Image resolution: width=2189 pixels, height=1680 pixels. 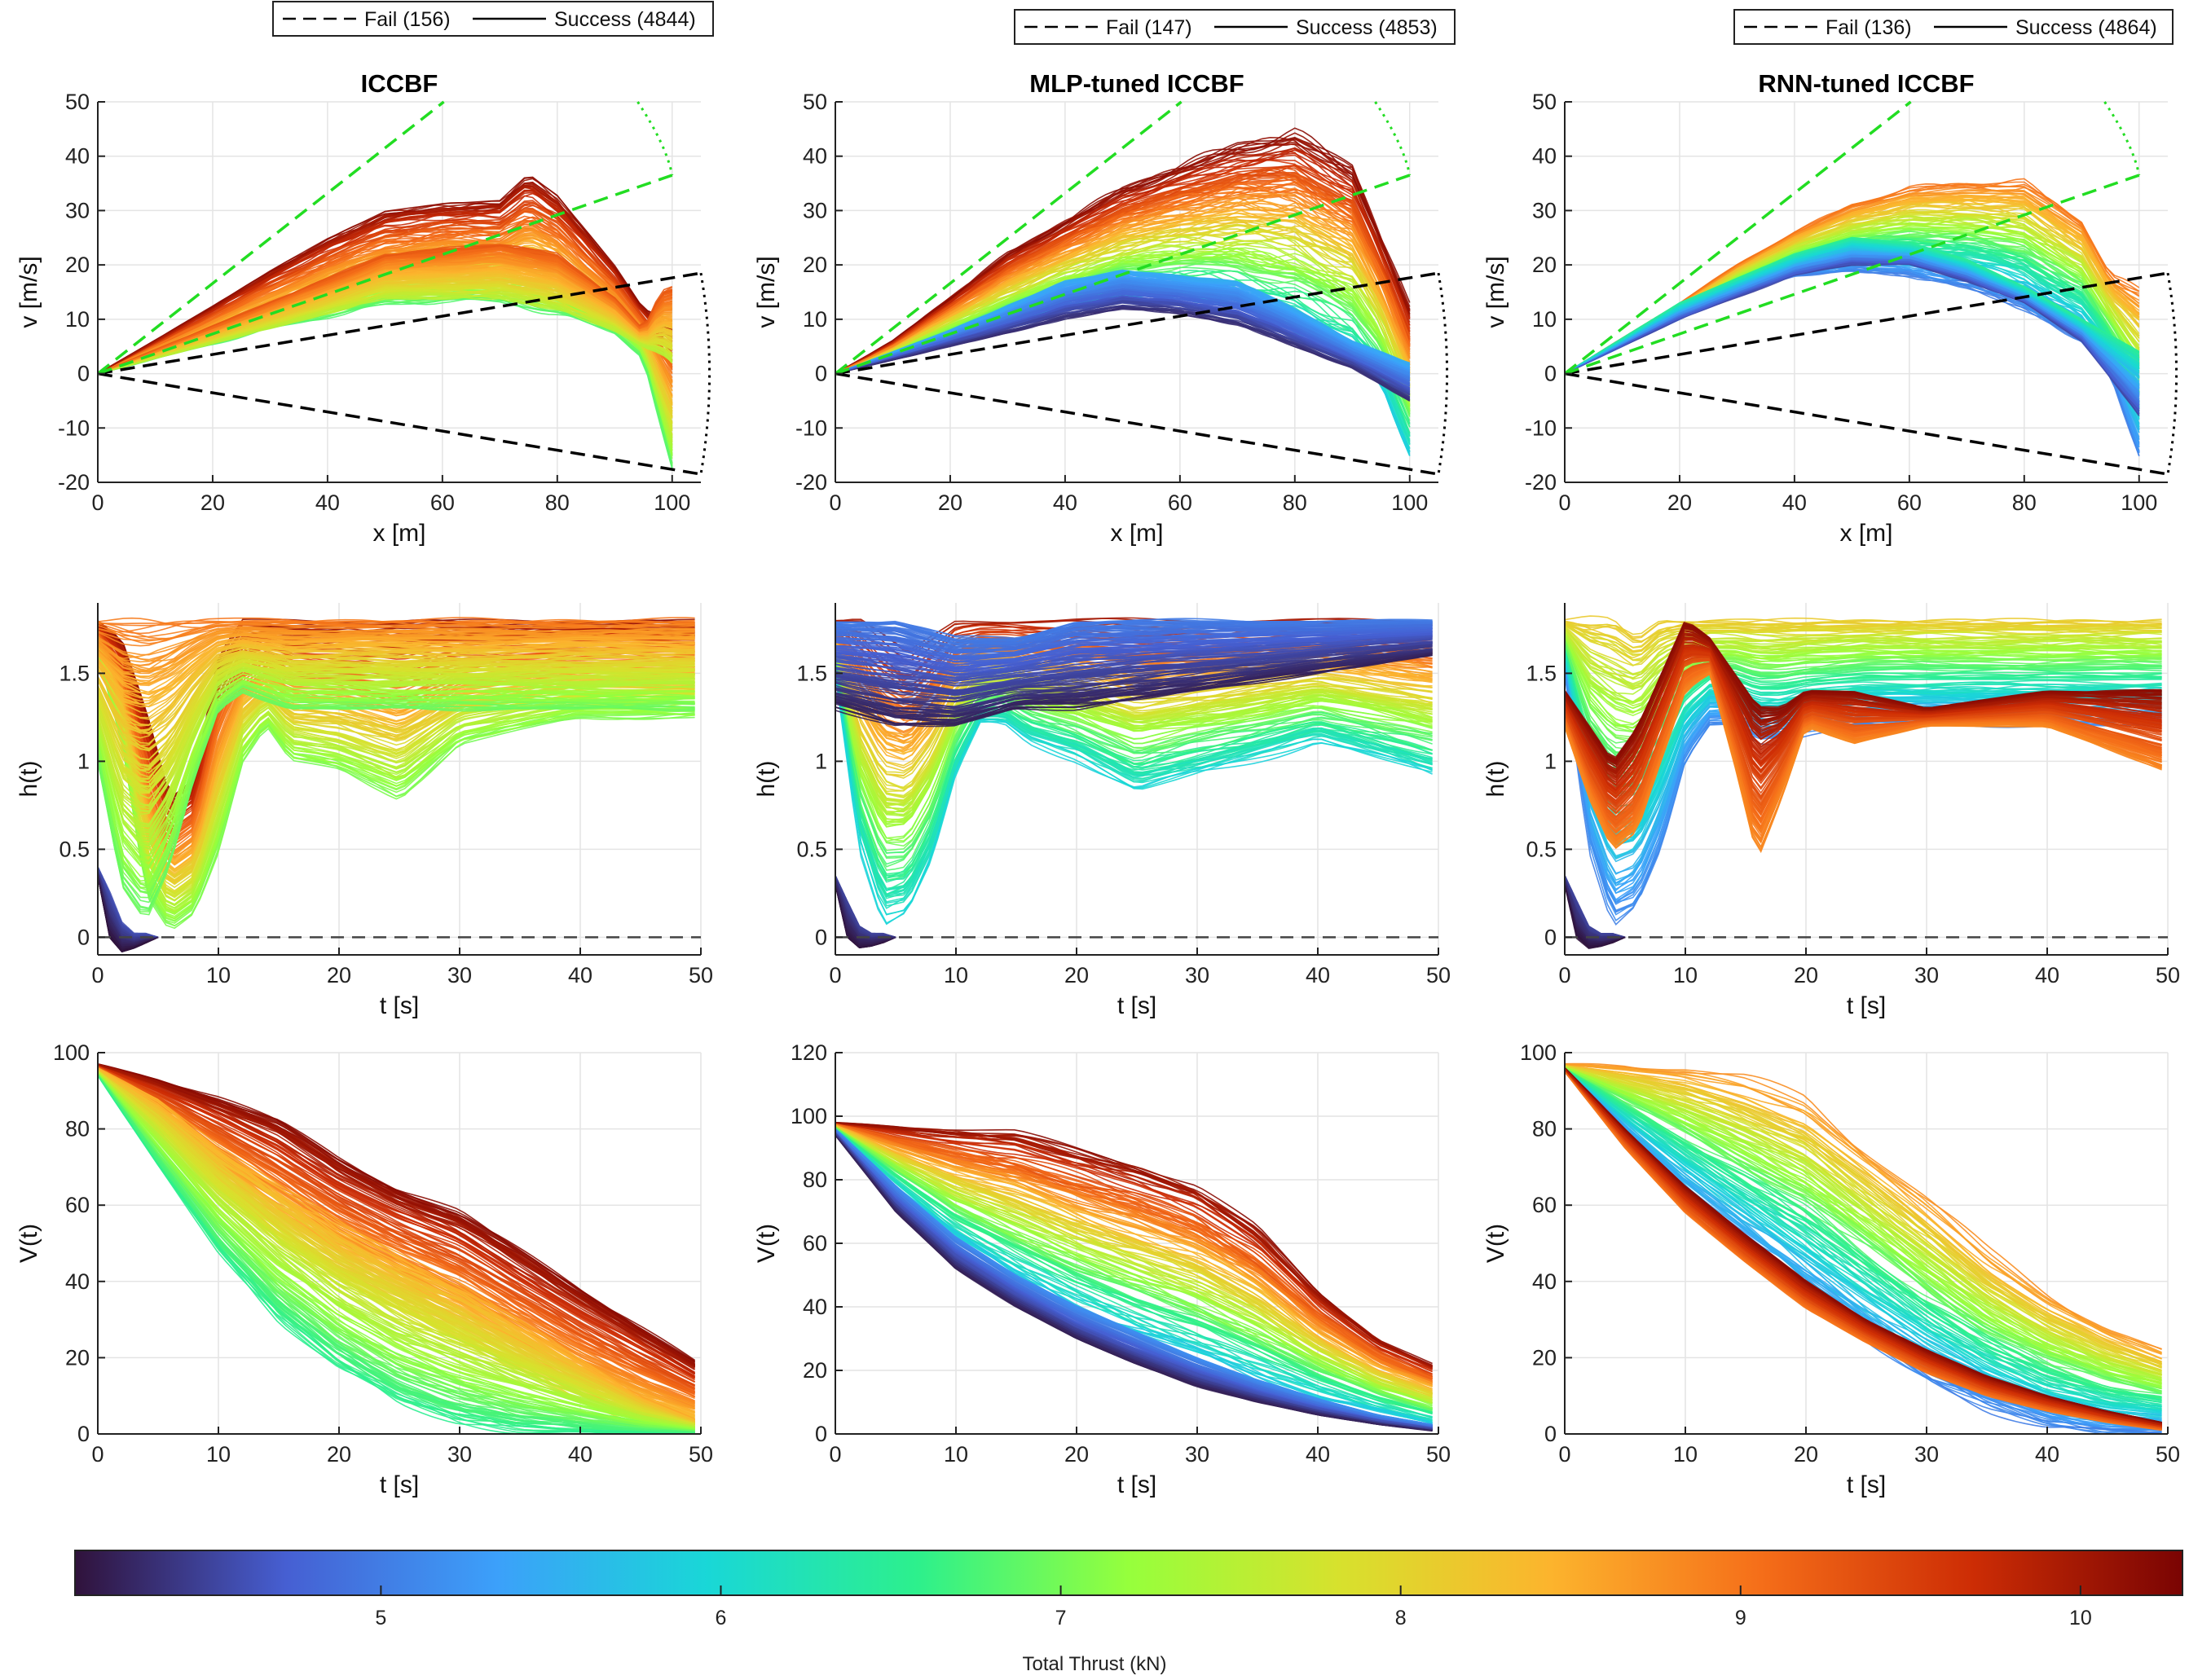 I want to click on y-tick-label: 120, so click(x=809, y=1053).